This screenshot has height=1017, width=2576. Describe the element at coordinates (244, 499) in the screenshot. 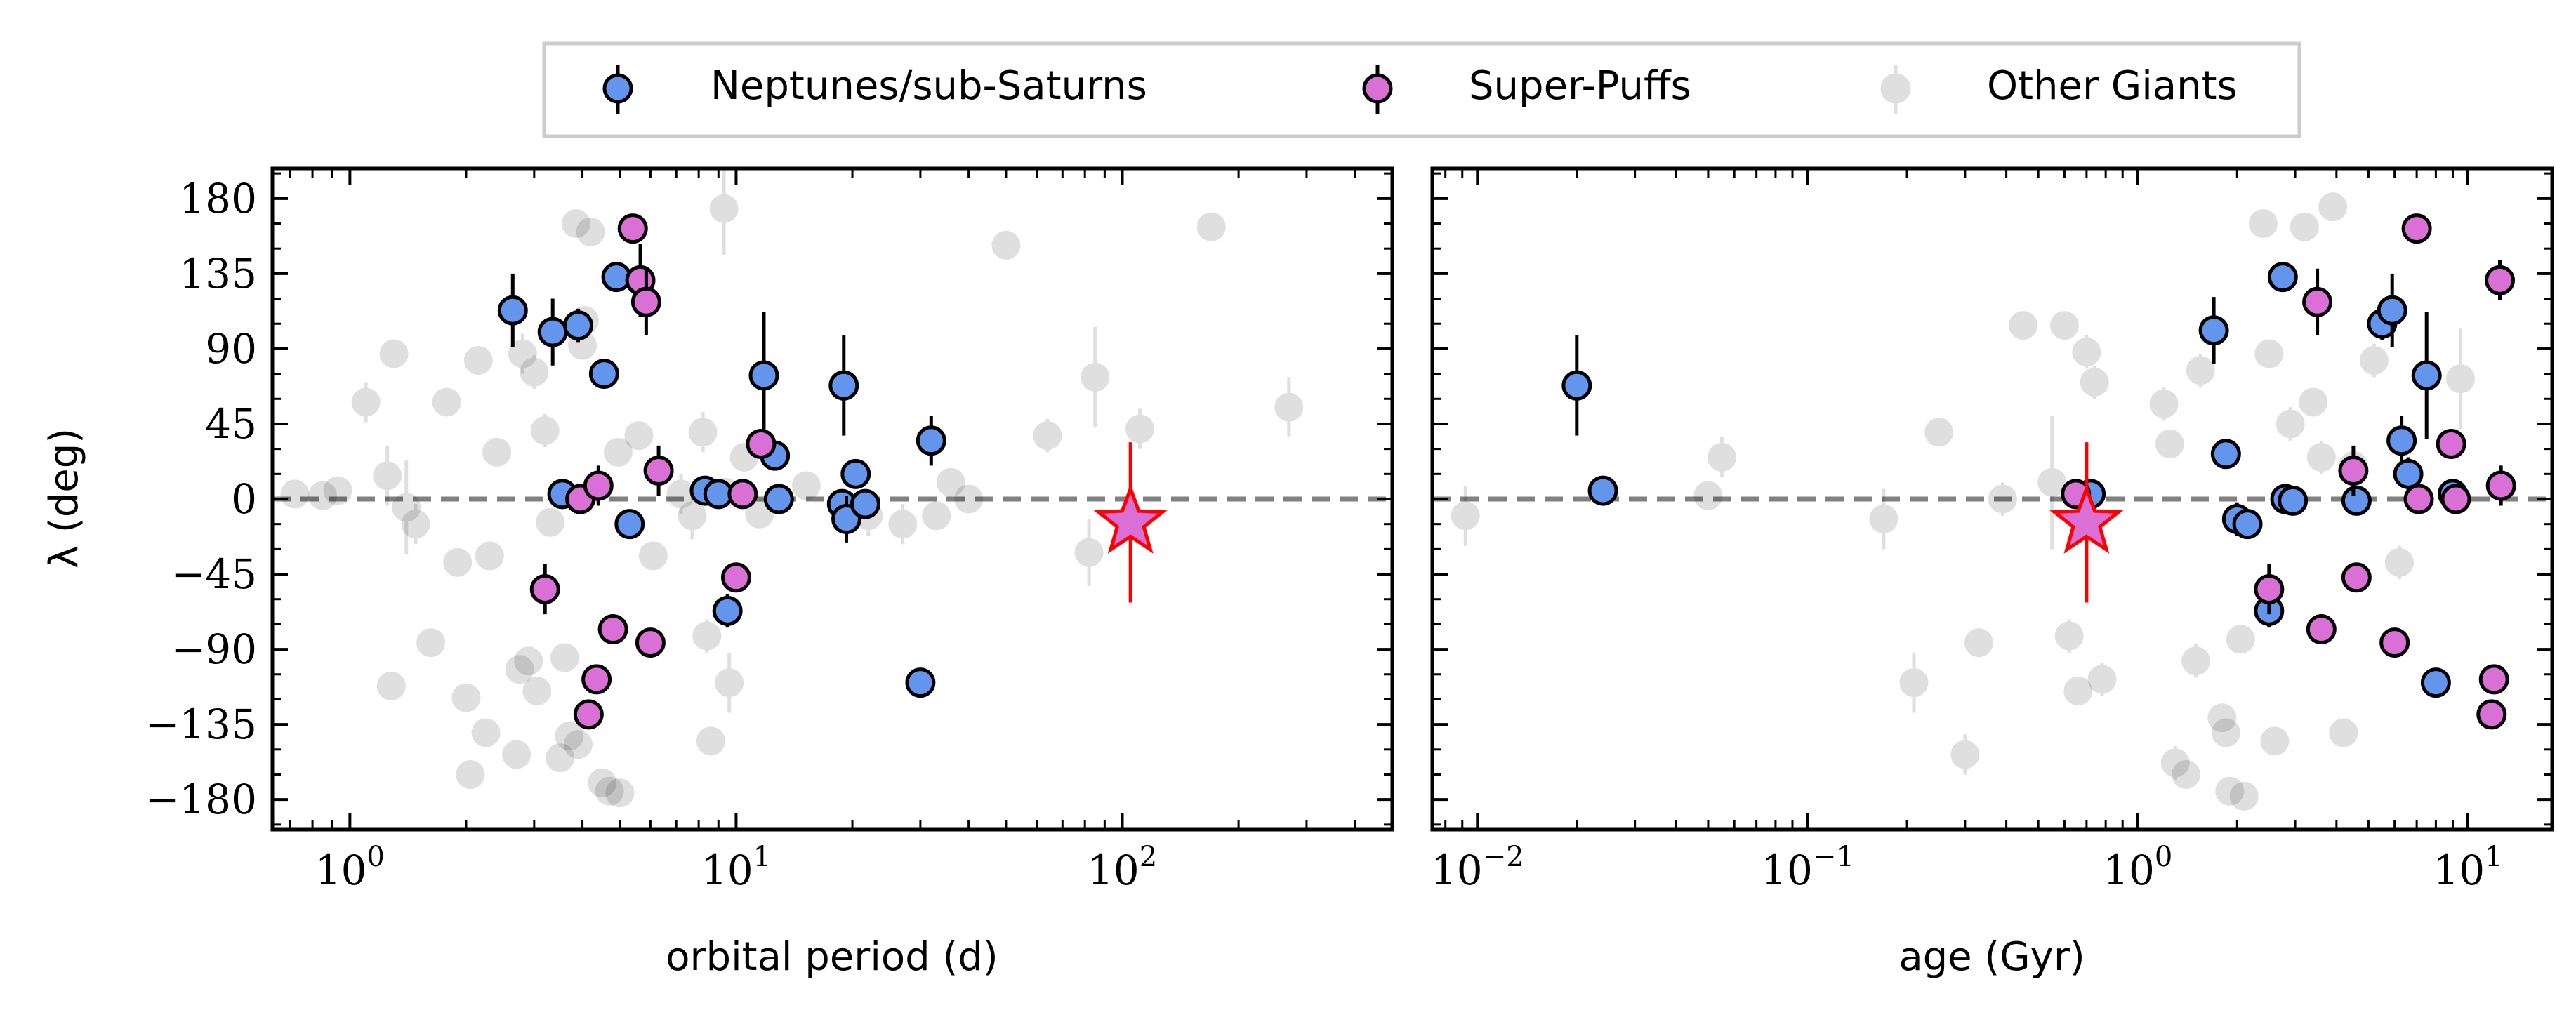

I see `ytick-label: 0` at that location.